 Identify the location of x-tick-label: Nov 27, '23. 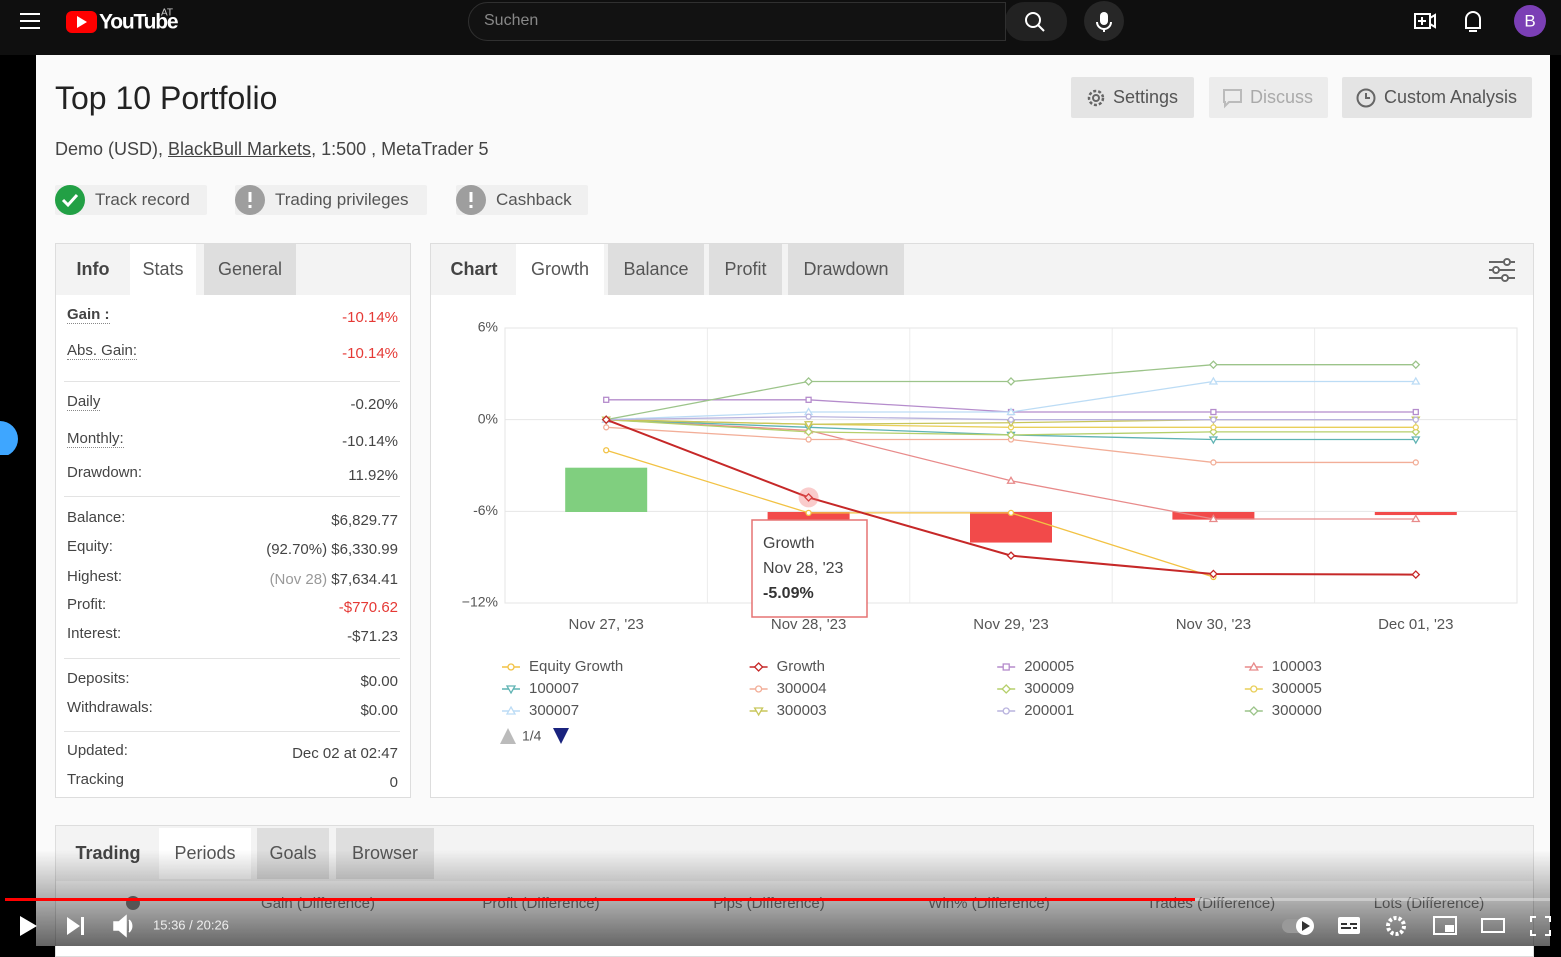
(605, 624).